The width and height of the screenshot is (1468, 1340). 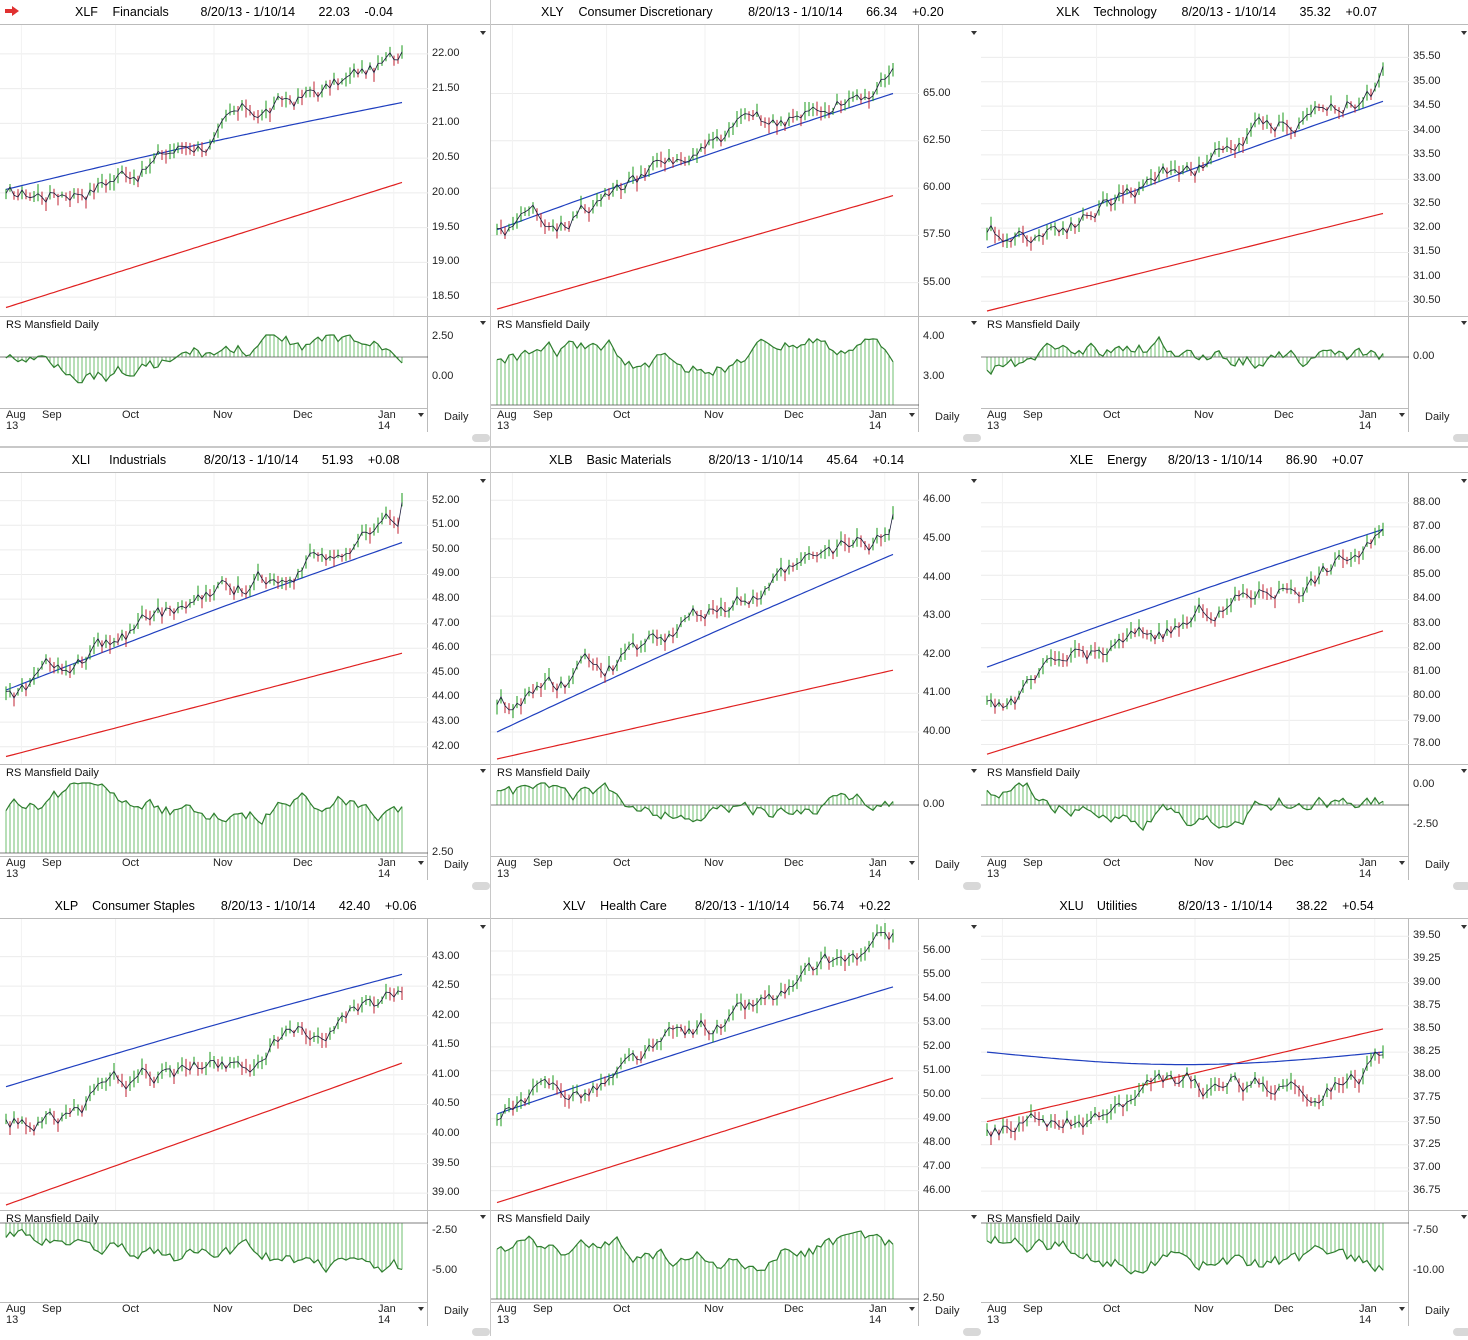 I want to click on date-axis: Aug Sep Oct Nov Dec Jan 13 14, so click(x=214, y=868).